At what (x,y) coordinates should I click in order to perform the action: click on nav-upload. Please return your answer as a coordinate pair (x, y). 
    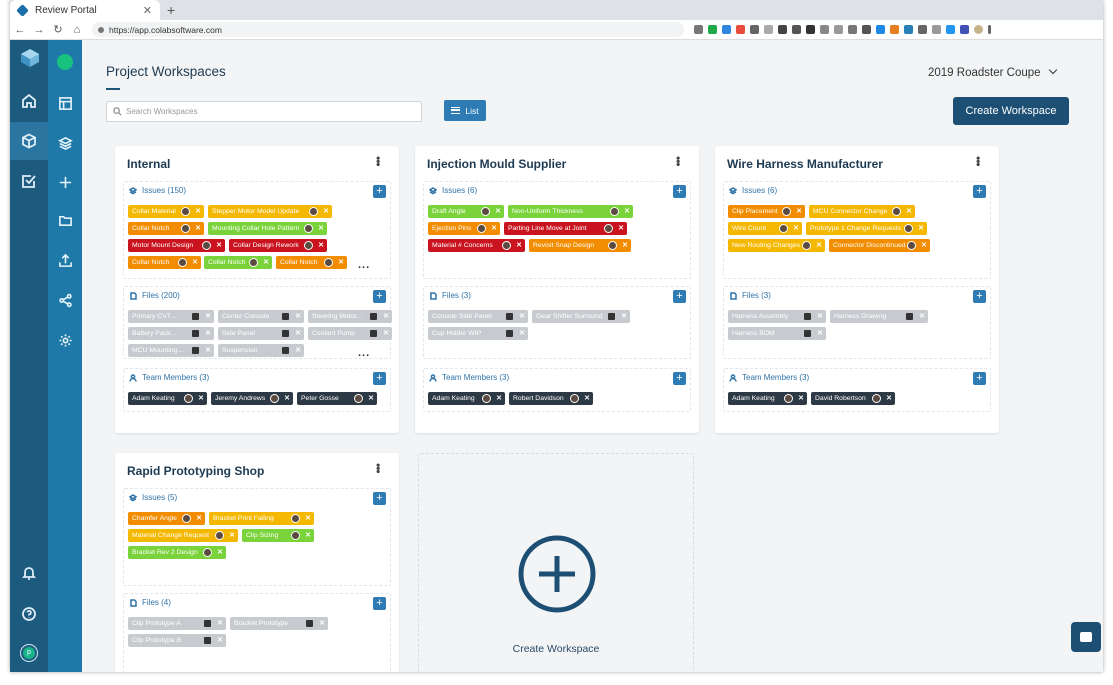
    Looking at the image, I should click on (65, 260).